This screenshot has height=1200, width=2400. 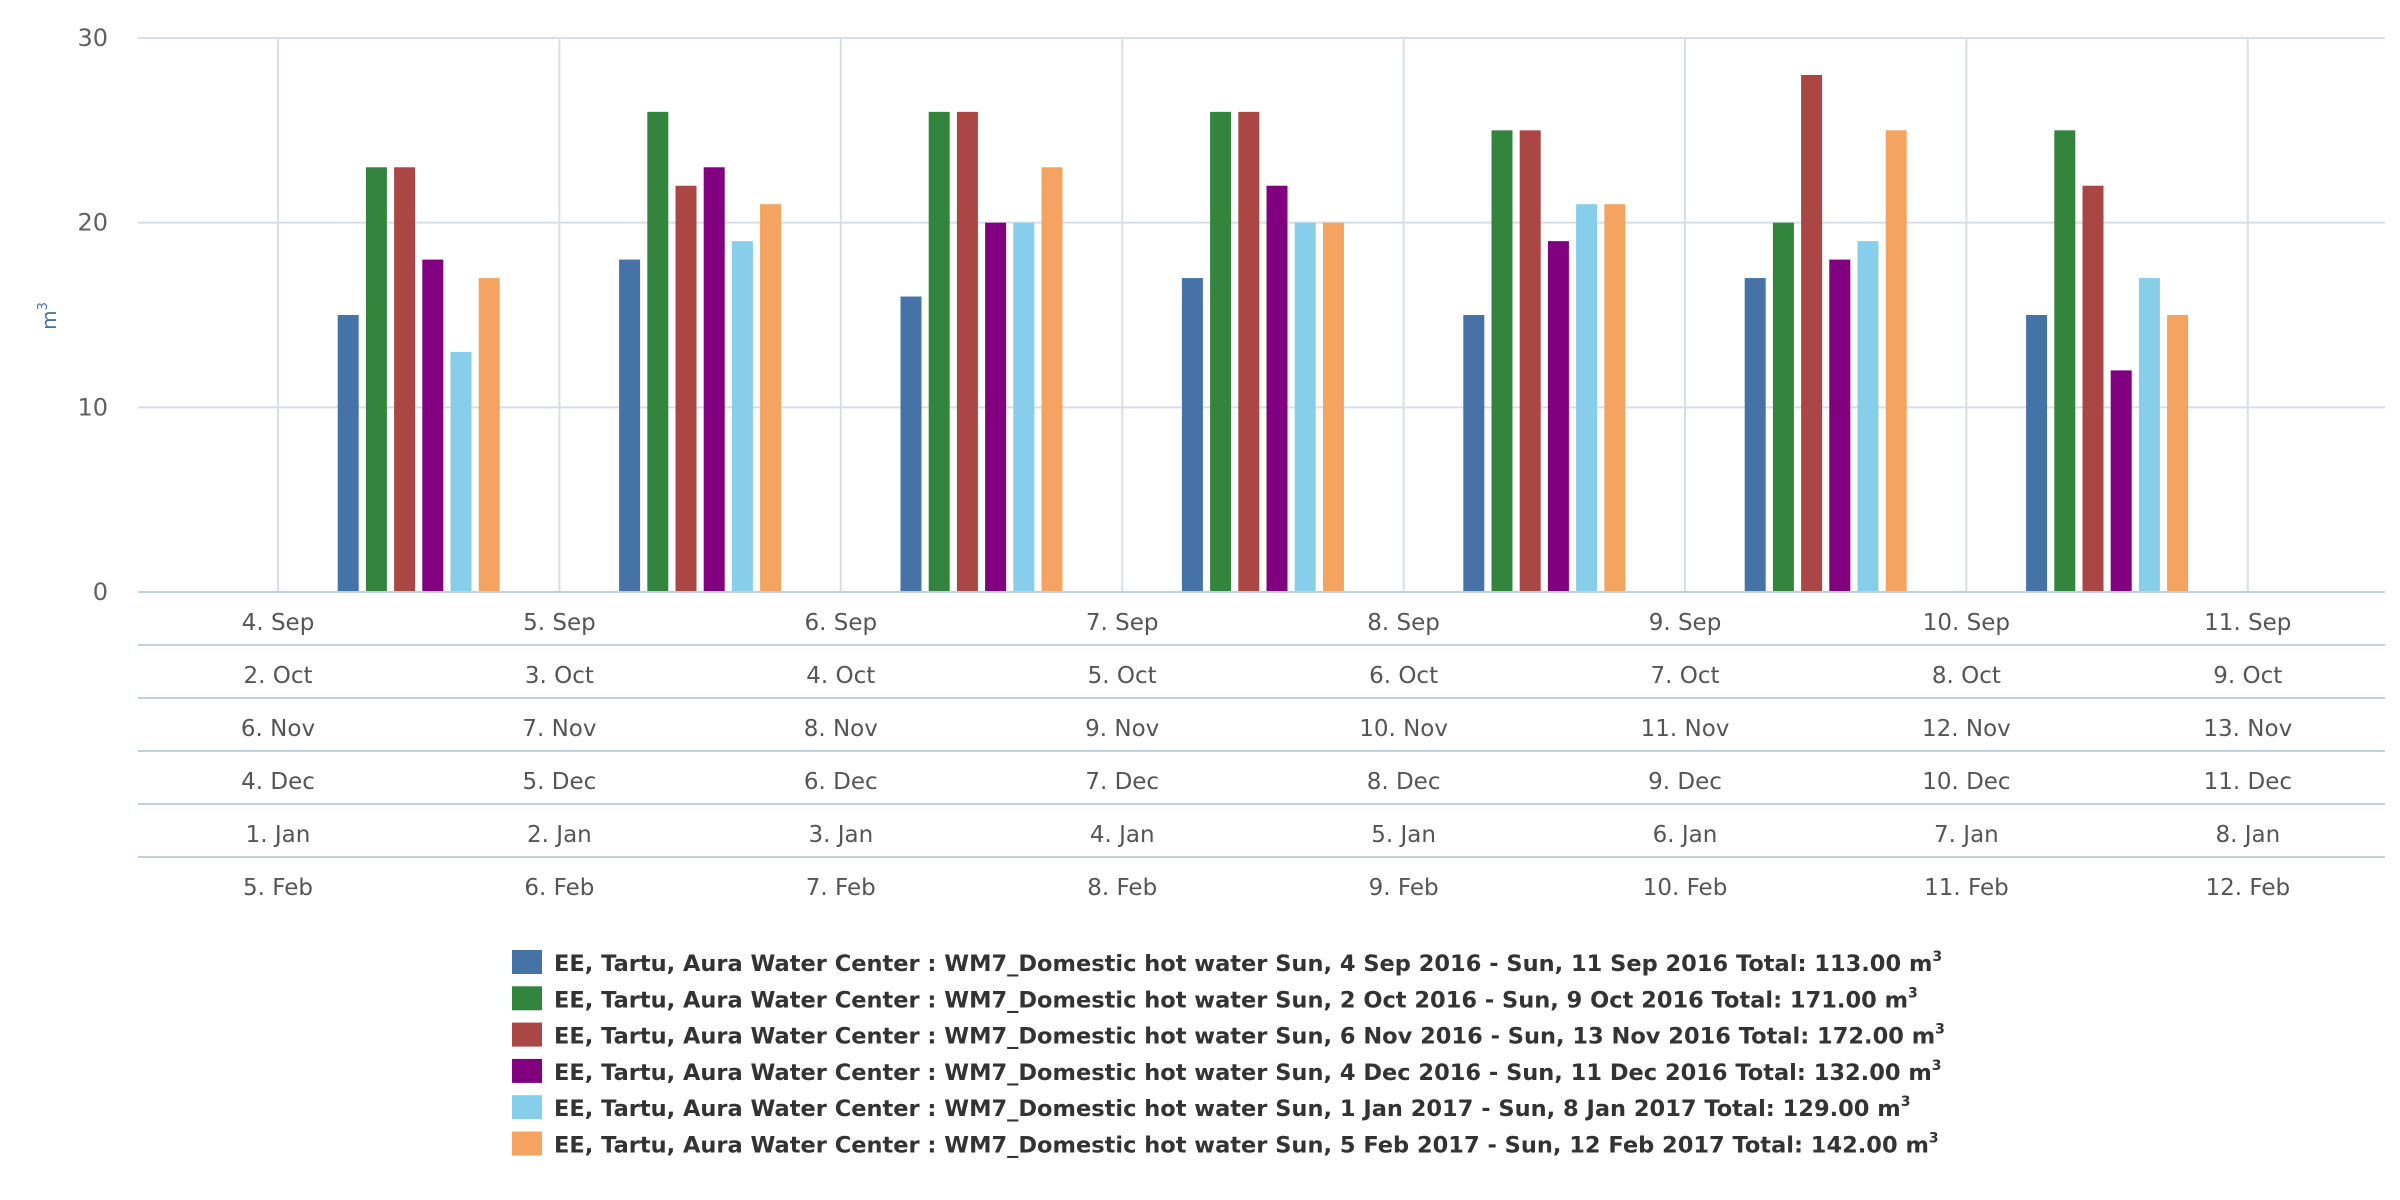 I want to click on x-tick-label: 11. Dec, so click(x=2248, y=782).